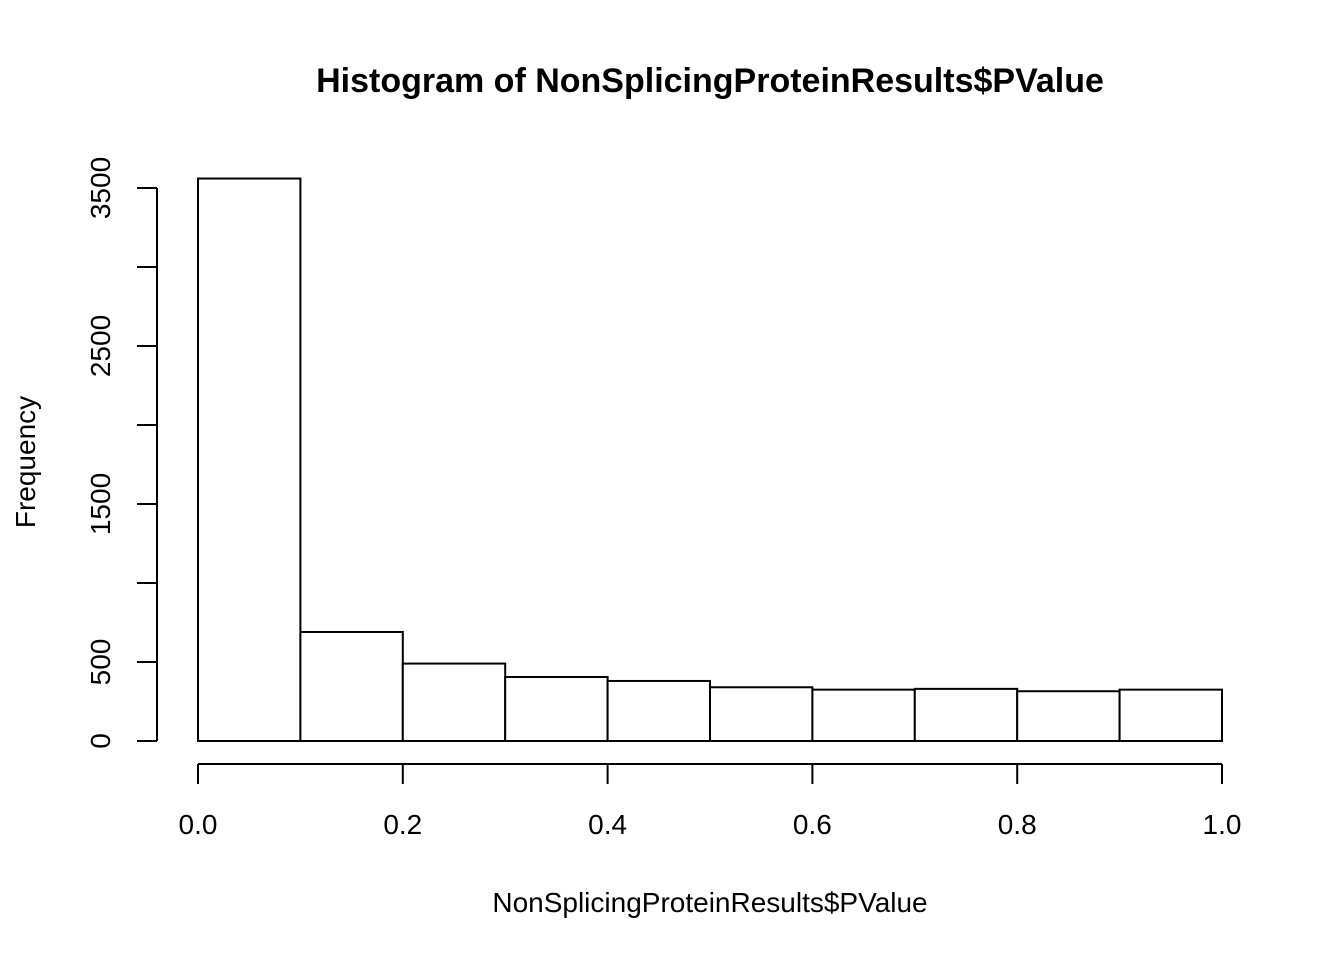 The image size is (1344, 960). Describe the element at coordinates (709, 902) in the screenshot. I see `x-axis-label: NonSplicingProteinResults$PValue` at that location.